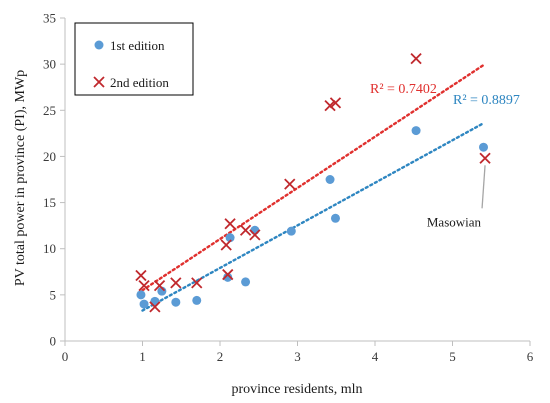 The height and width of the screenshot is (403, 550). I want to click on legend-box, so click(134, 59).